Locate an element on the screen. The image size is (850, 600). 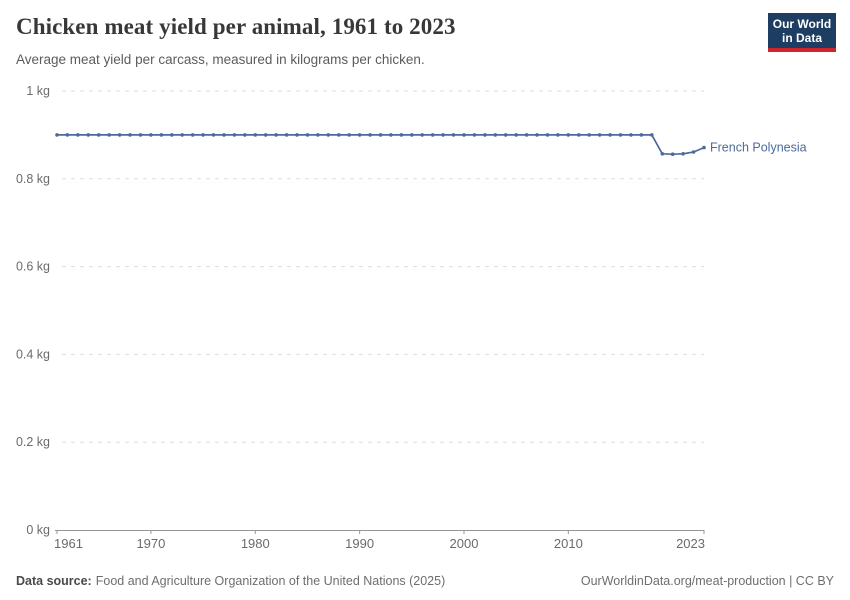
owid-logo-line1: Our World is located at coordinates (802, 23).